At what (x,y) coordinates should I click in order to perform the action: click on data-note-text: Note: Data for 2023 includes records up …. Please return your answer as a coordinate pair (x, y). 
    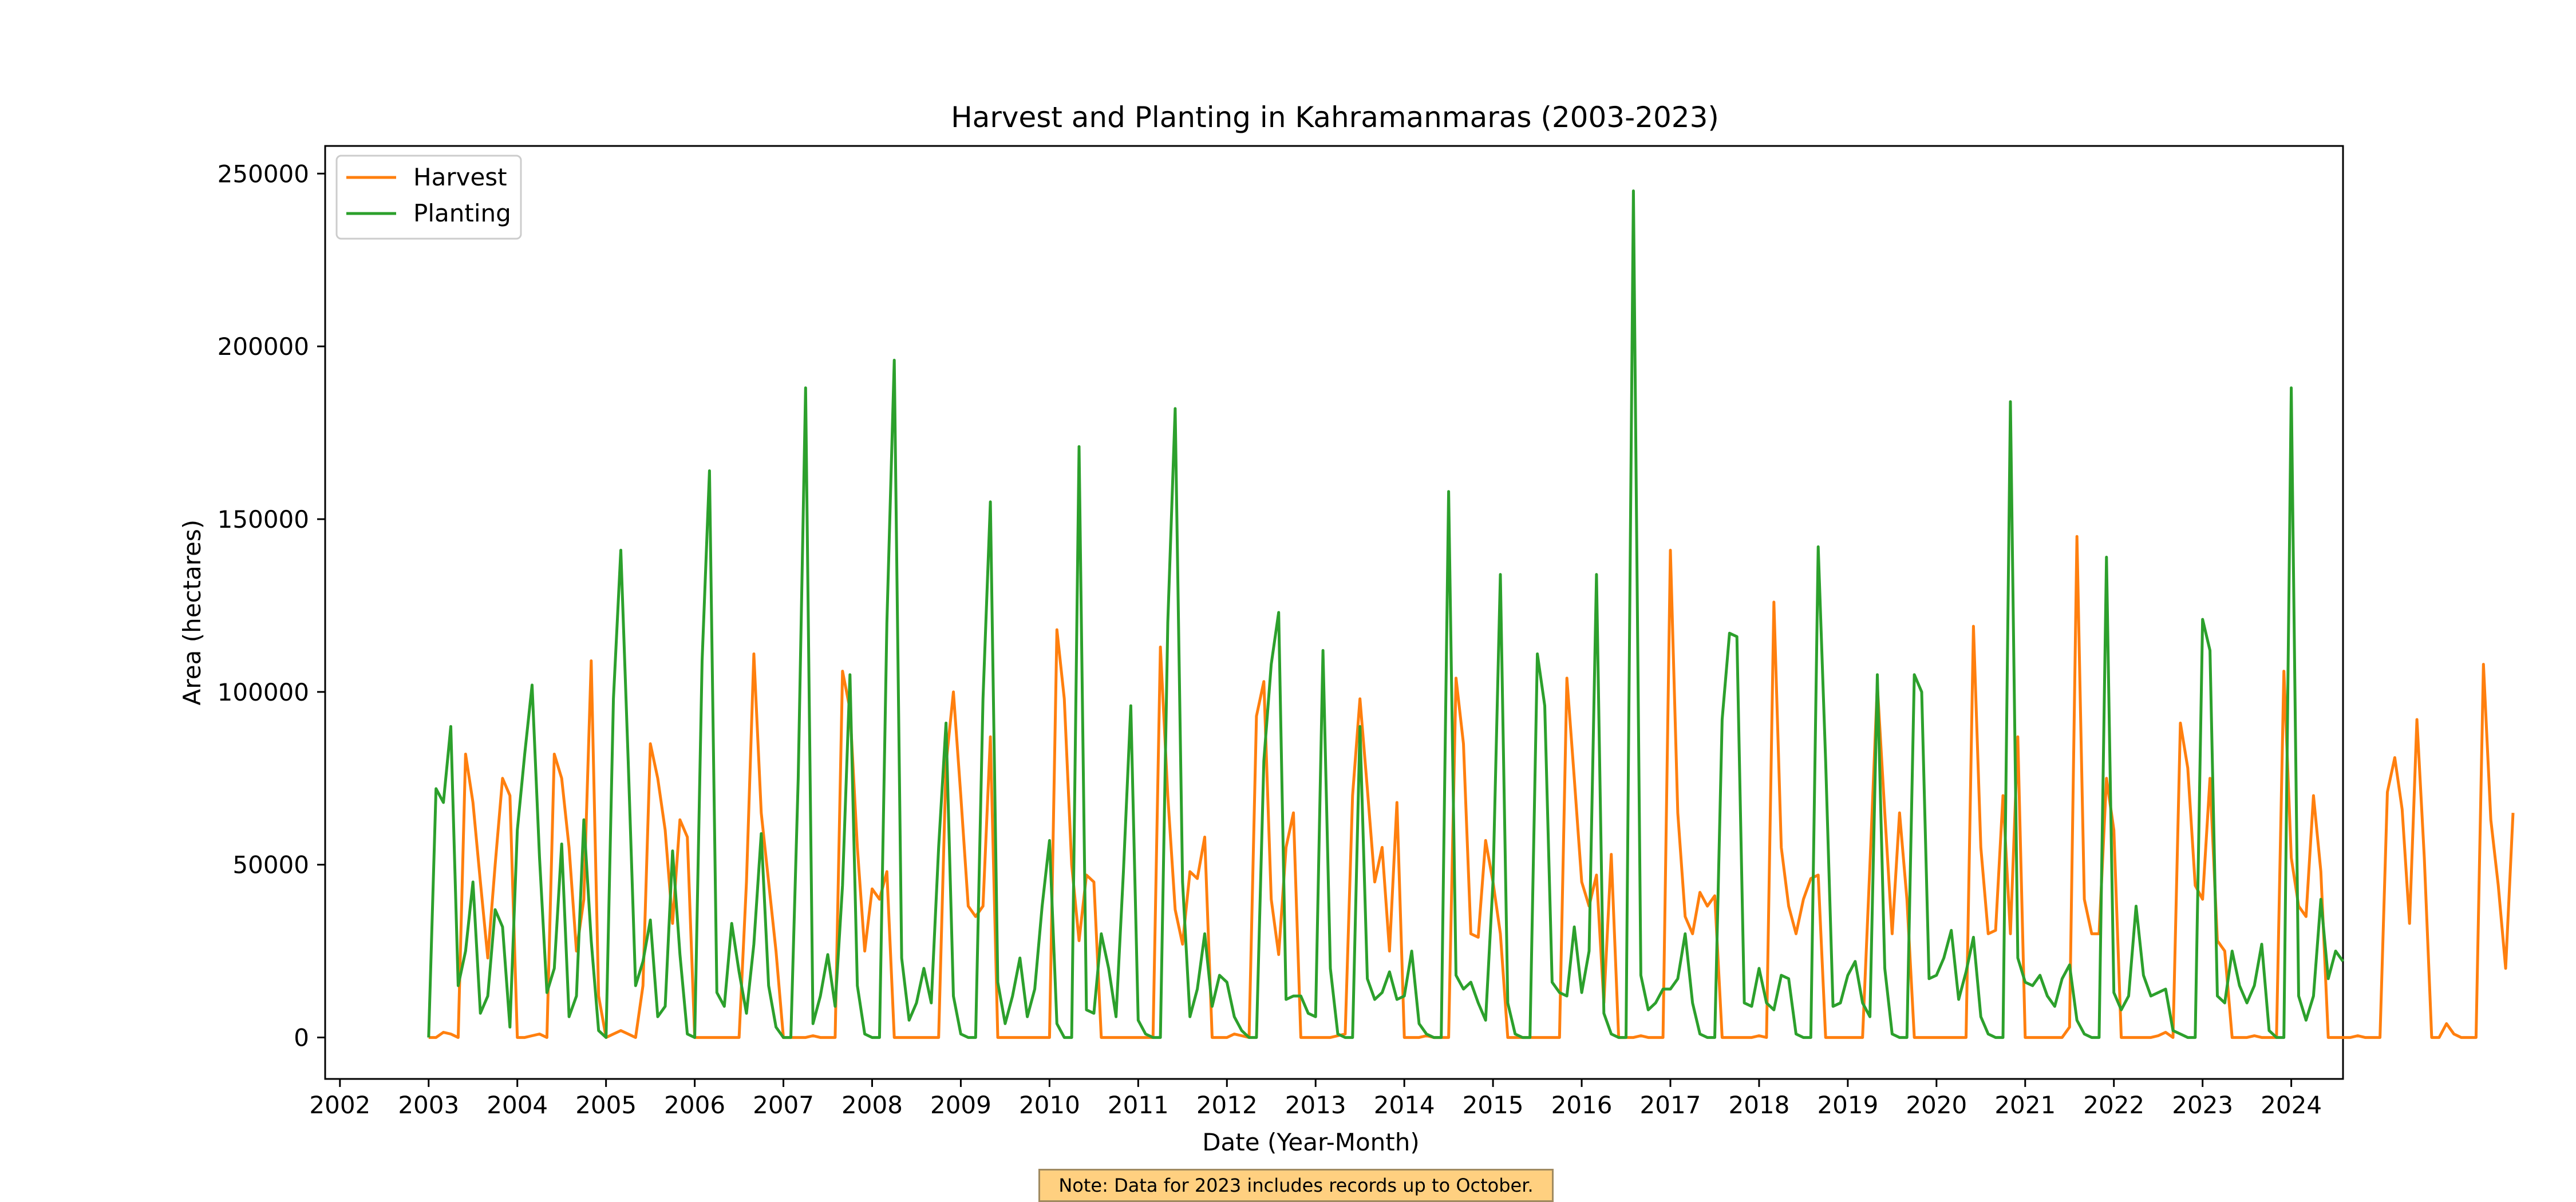
    Looking at the image, I should click on (1296, 1186).